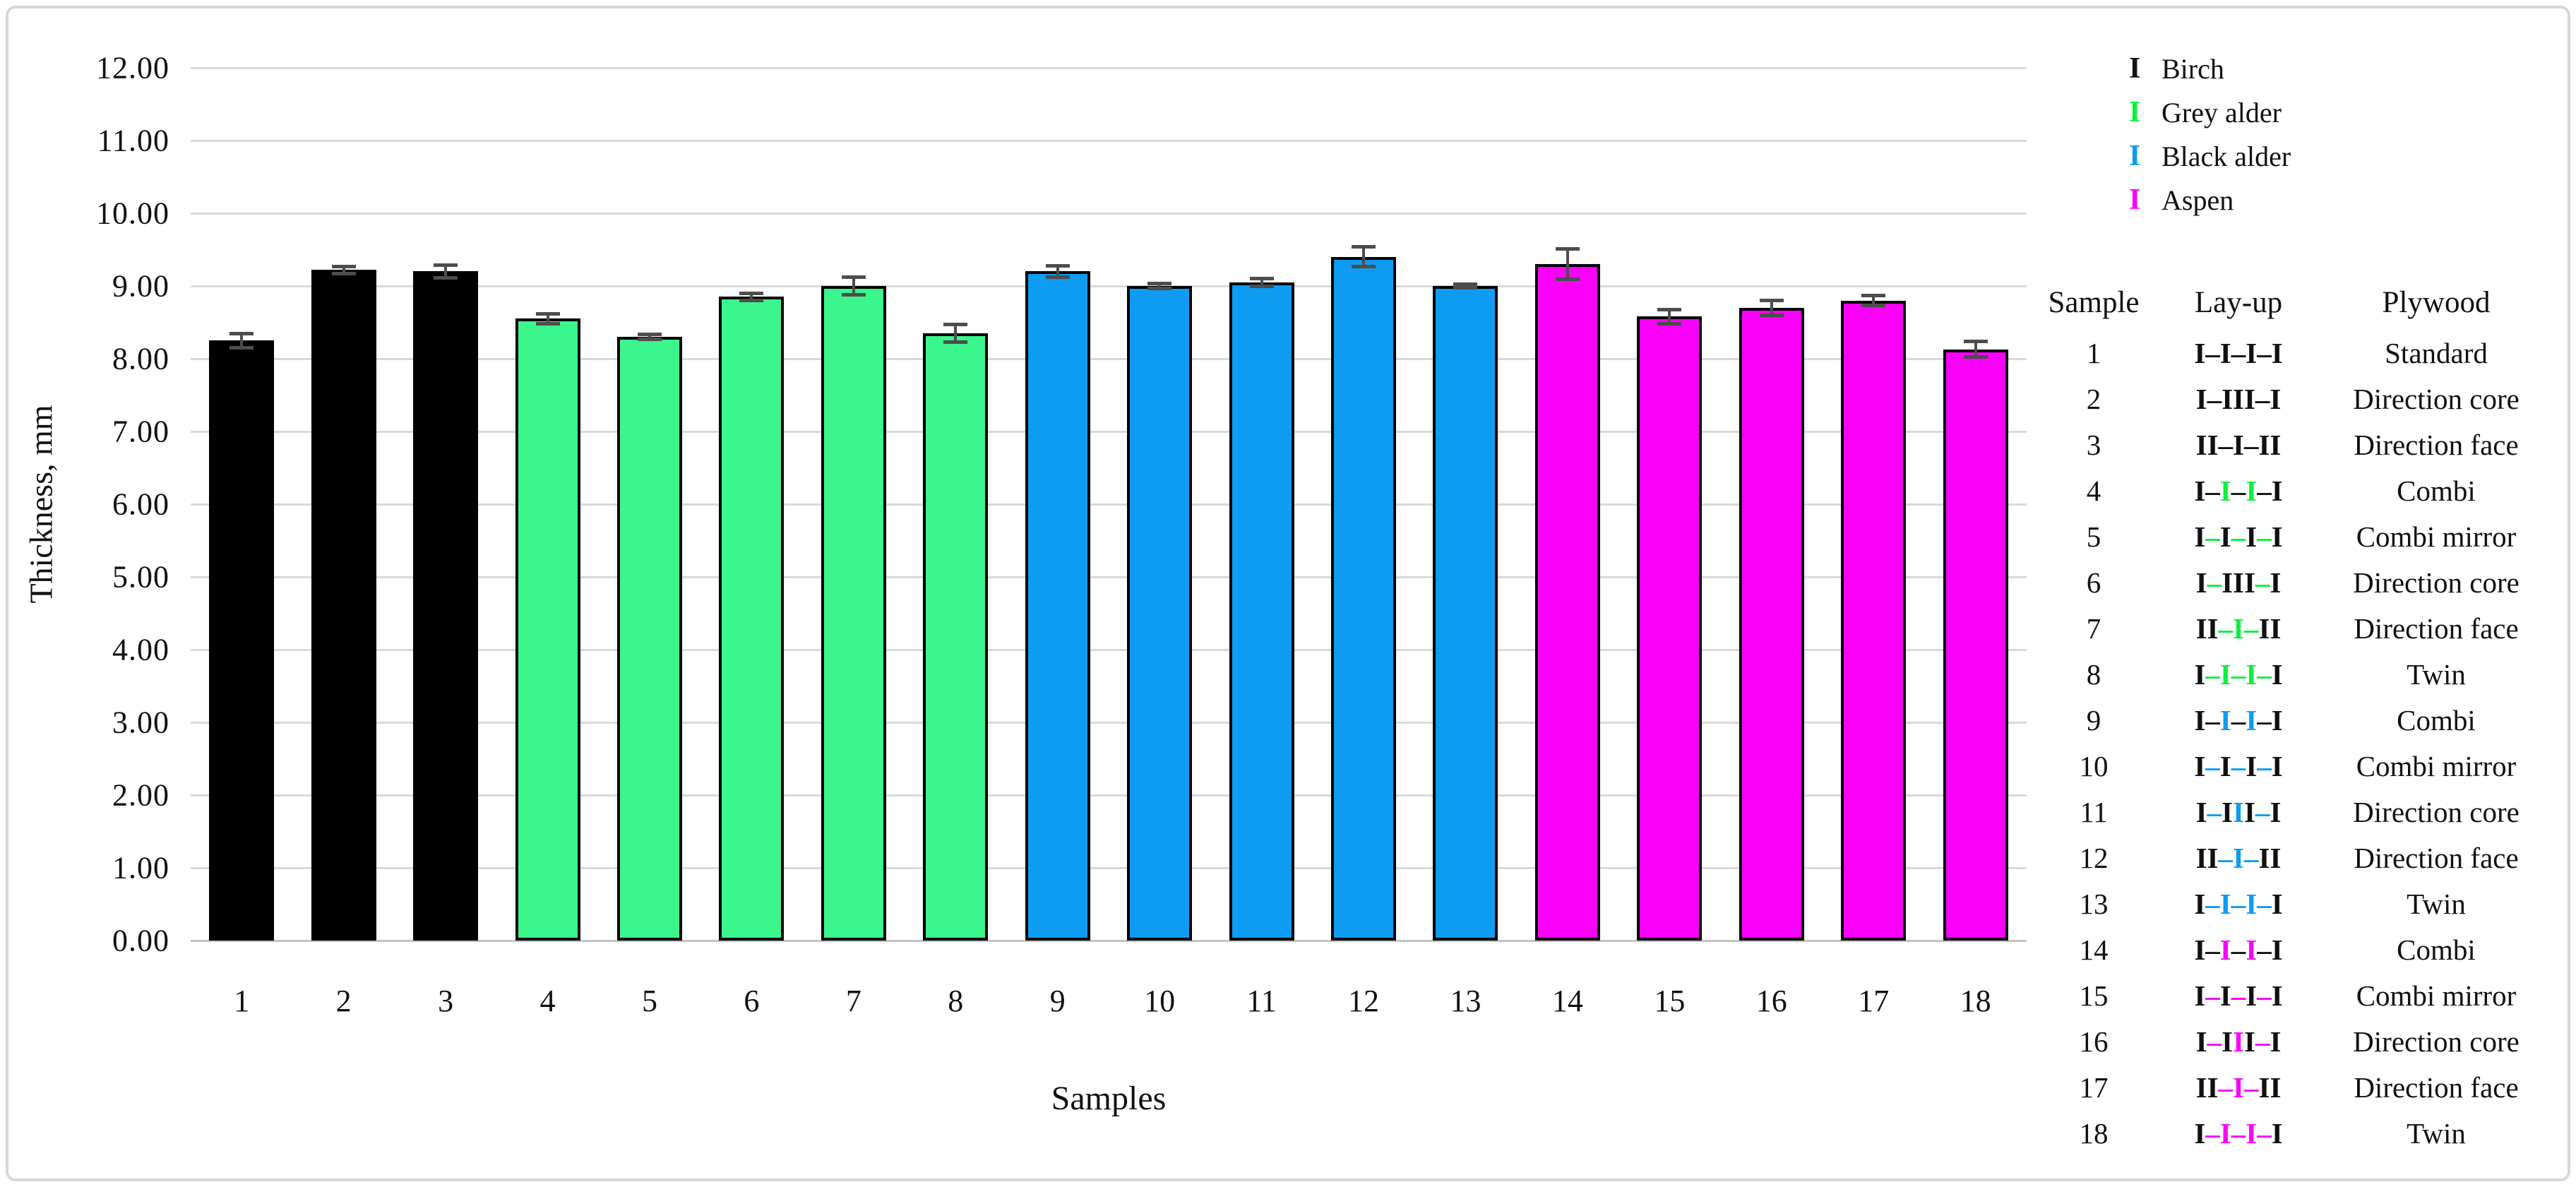 The height and width of the screenshot is (1187, 2576). What do you see at coordinates (2238, 444) in the screenshot?
I see `layup-segment: II–I–II` at bounding box center [2238, 444].